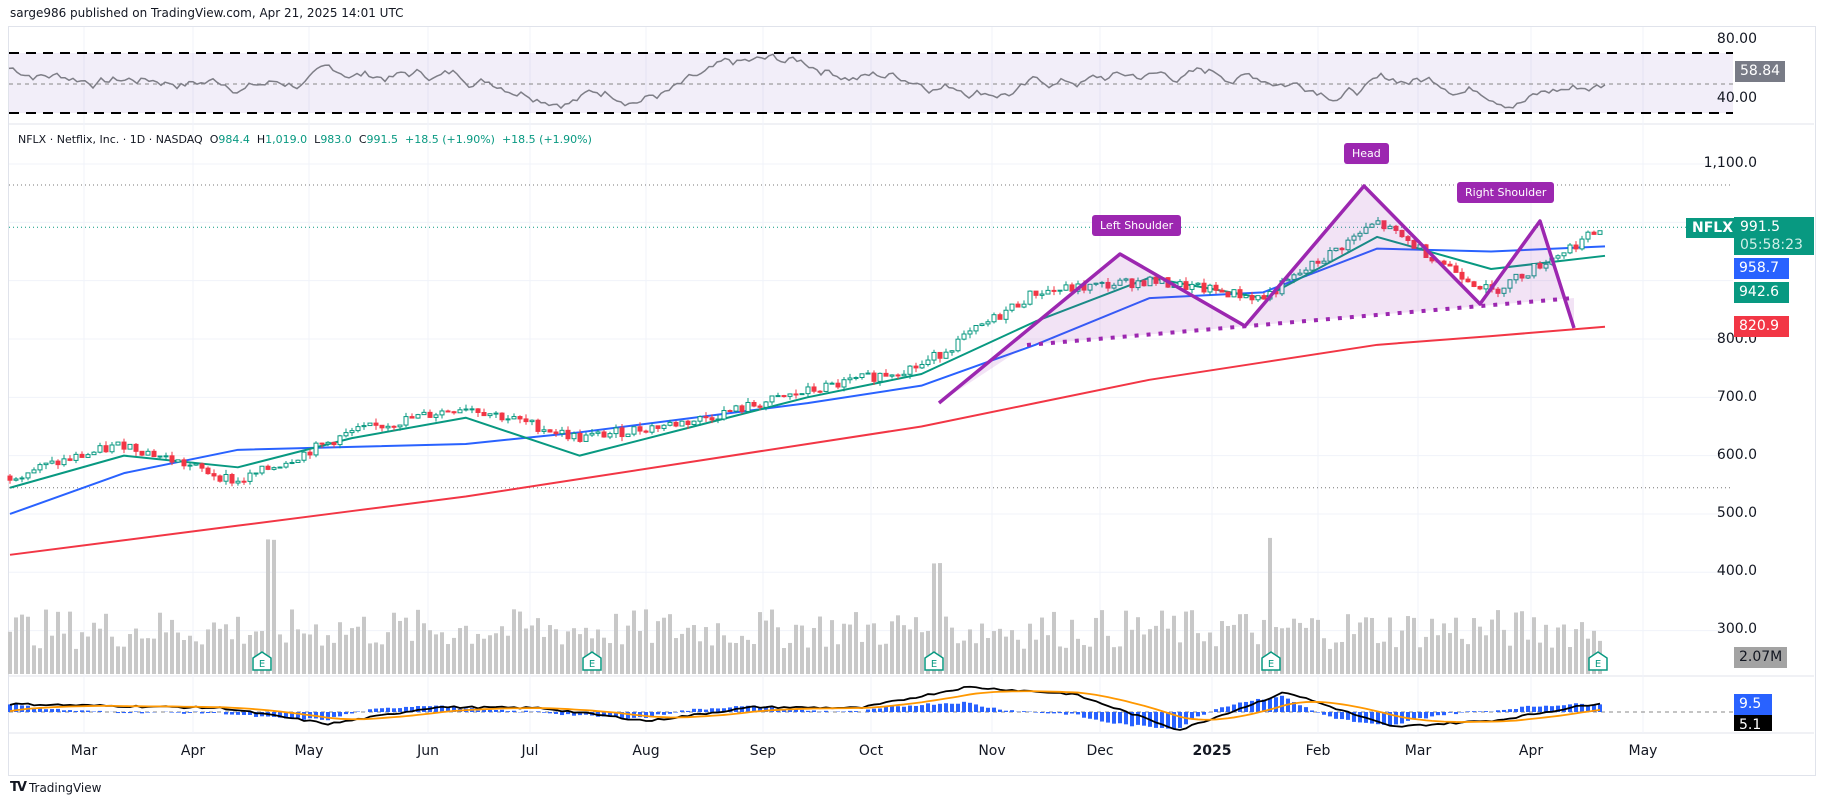 Image resolution: width=1827 pixels, height=805 pixels. What do you see at coordinates (317, 139) in the screenshot?
I see `legend-low-label: L` at bounding box center [317, 139].